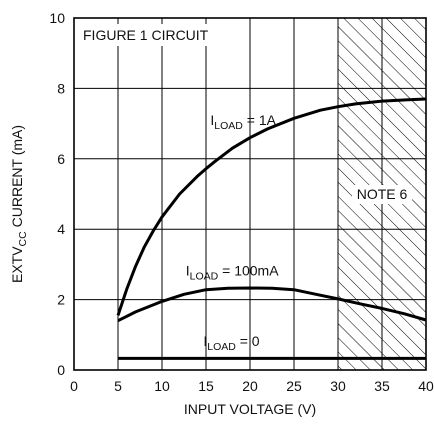  I want to click on x-tick-label: 20, so click(250, 386).